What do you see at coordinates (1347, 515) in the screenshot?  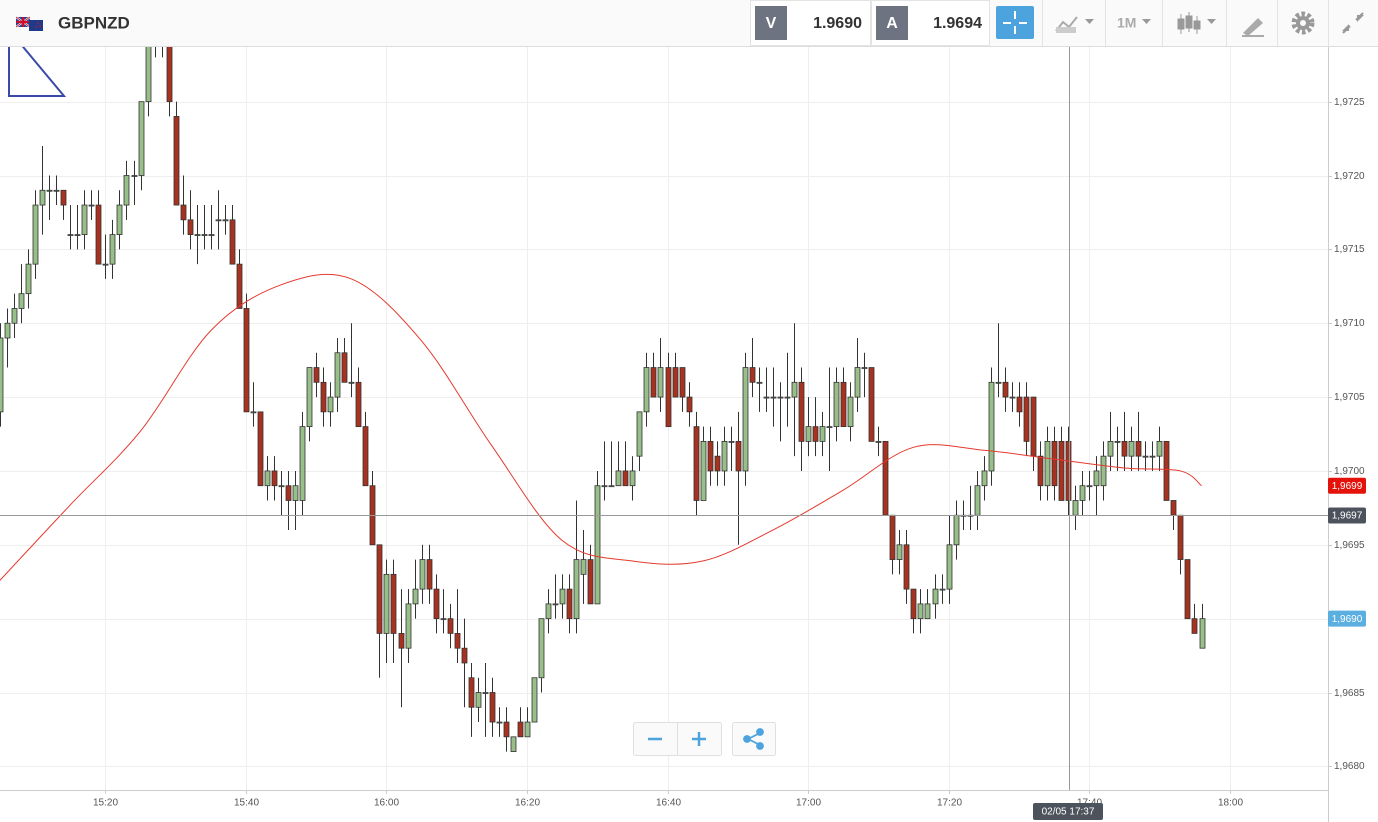 I see `crosshair-price-box` at bounding box center [1347, 515].